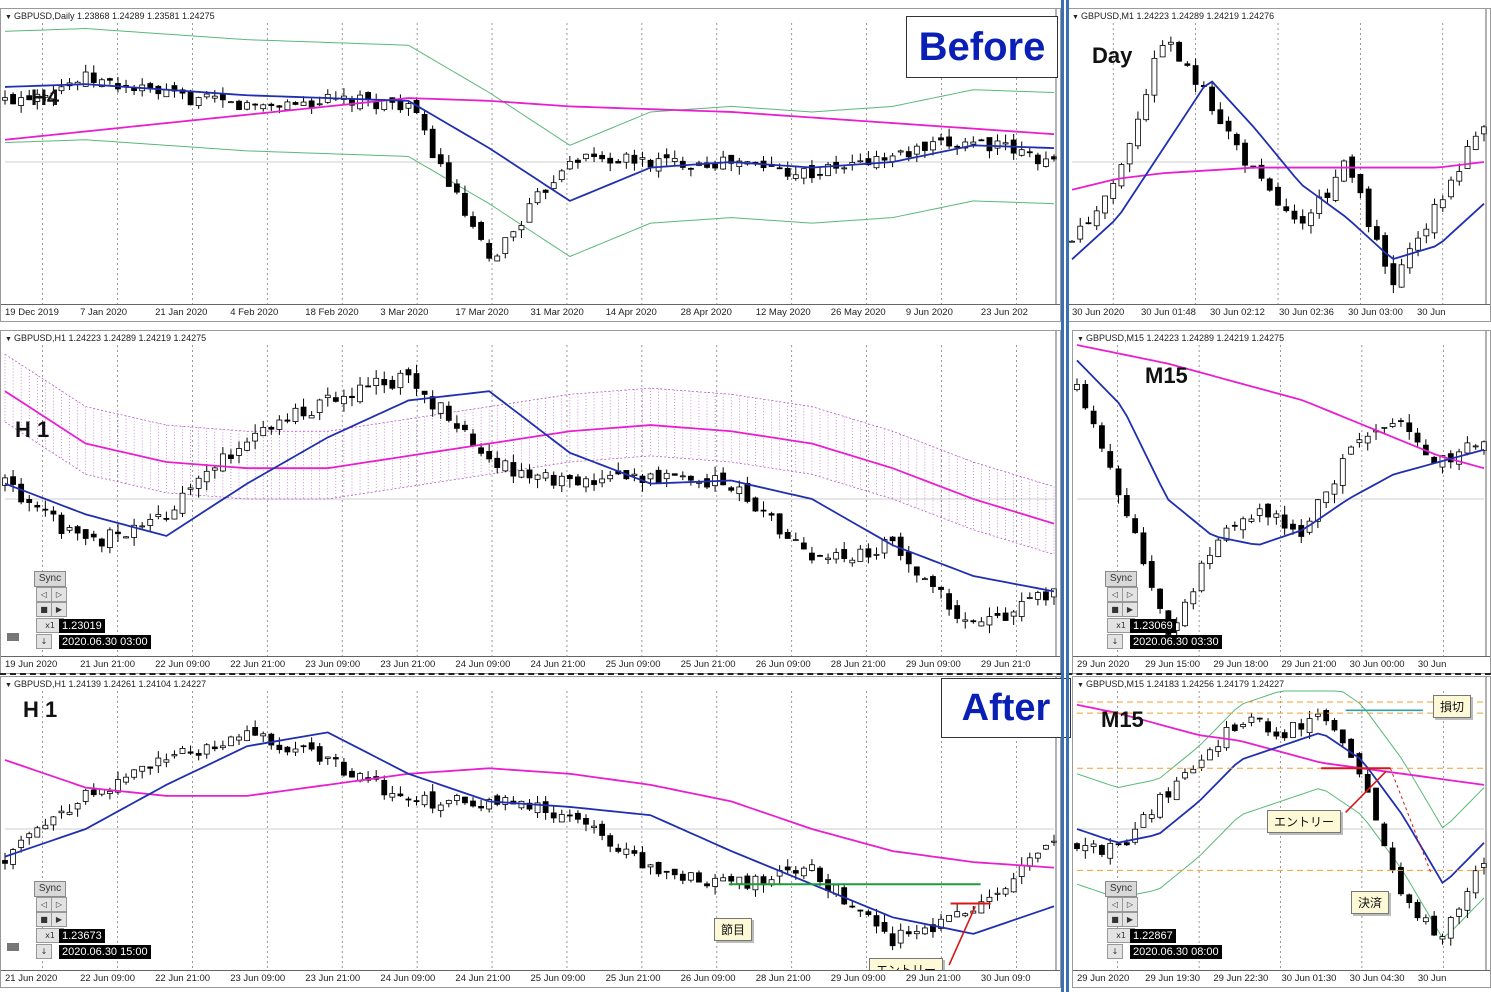  What do you see at coordinates (1377, 978) in the screenshot?
I see `x-tick-label: 30 Jun 04:30` at bounding box center [1377, 978].